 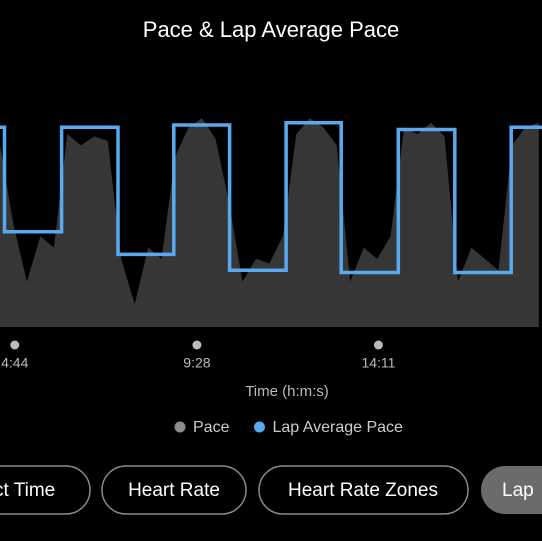 What do you see at coordinates (287, 391) in the screenshot?
I see `x-axis-label: Time (h:m:s)` at bounding box center [287, 391].